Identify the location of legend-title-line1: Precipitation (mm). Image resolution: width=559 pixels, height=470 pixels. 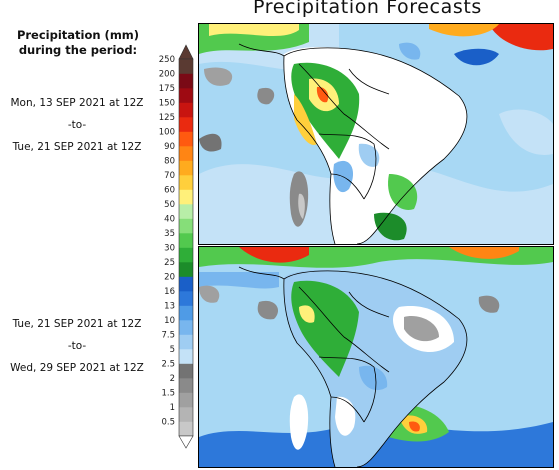
(78, 35).